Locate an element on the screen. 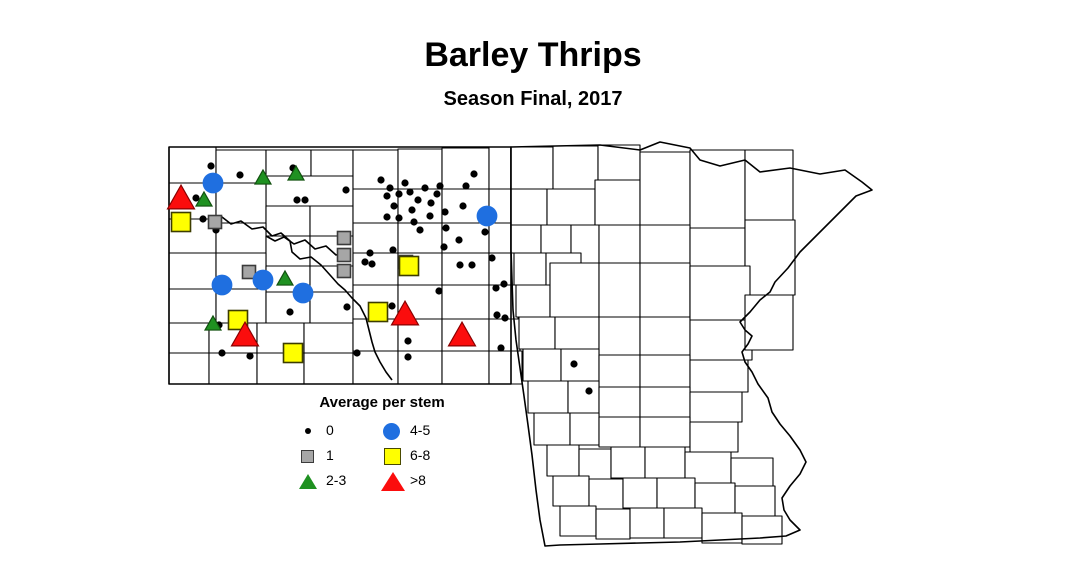  green-triangle-icon is located at coordinates (309, 481).